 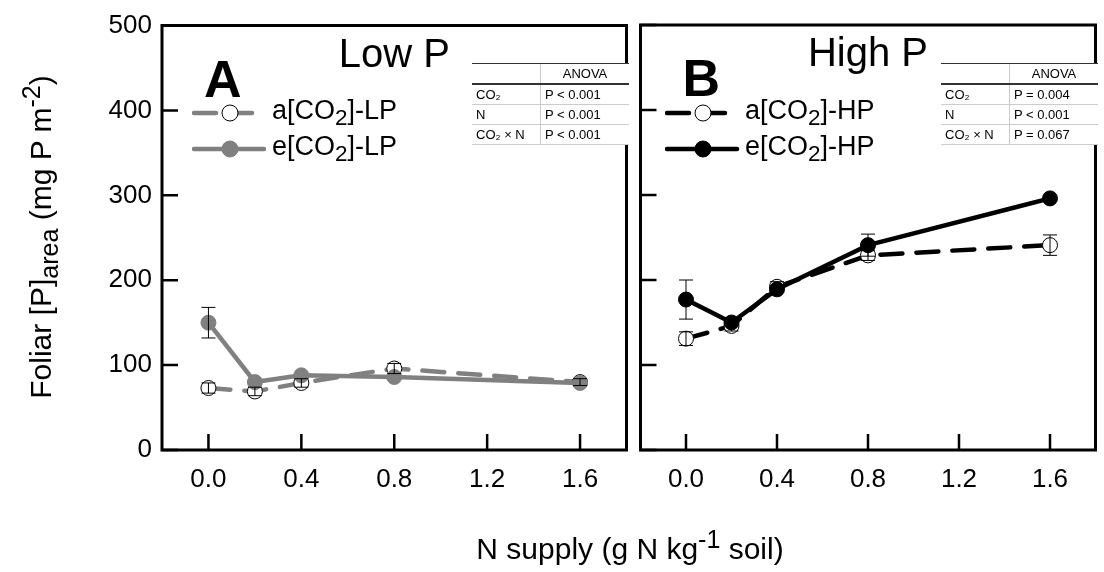 I want to click on annotation: B, so click(x=701, y=78).